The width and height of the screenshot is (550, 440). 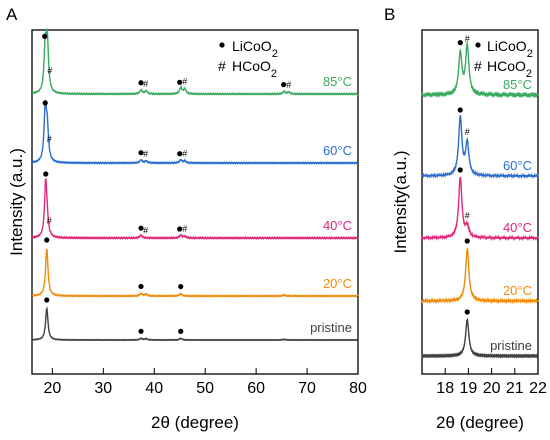 I want to click on panel-a-curve-labels: pristine 20°C 40°C 60°C 85°C, so click(x=331, y=204).